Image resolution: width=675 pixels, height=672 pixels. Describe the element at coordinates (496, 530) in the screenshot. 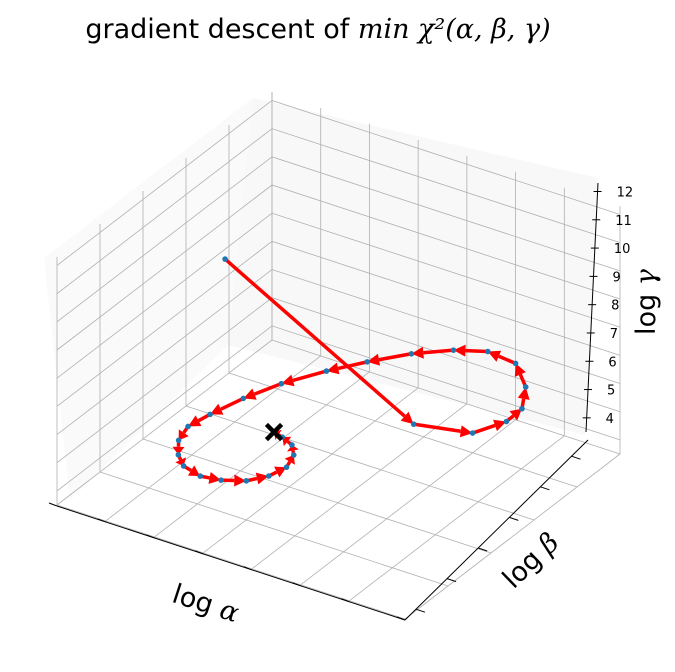

I see `y-axis-line` at that location.